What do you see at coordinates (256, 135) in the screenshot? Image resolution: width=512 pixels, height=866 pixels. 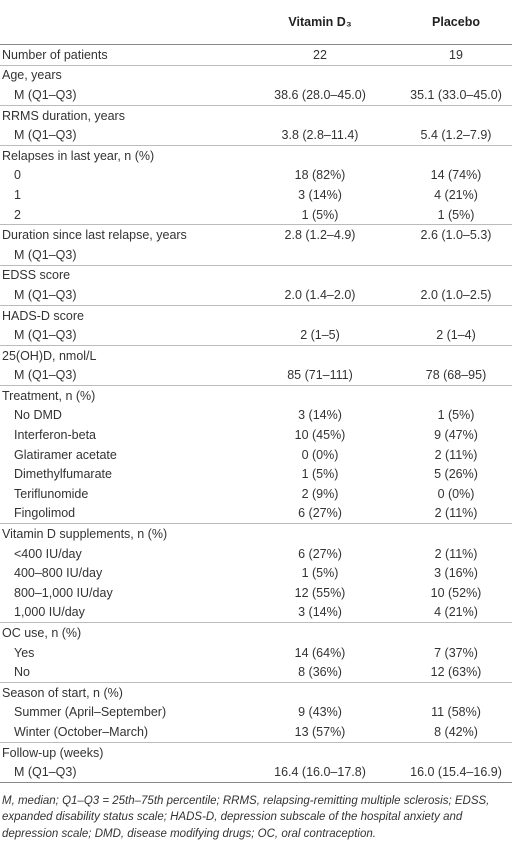 I see `sub-row: M (Q1–Q3) 3.8 (2.8–11.4) 5.4 (1.2–7.9)` at bounding box center [256, 135].